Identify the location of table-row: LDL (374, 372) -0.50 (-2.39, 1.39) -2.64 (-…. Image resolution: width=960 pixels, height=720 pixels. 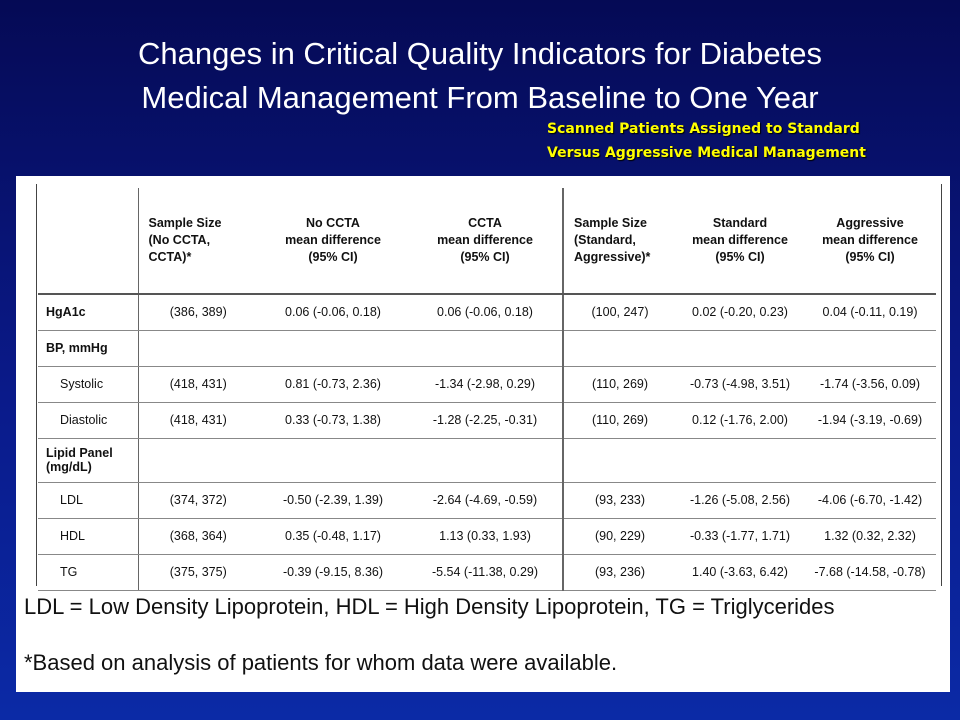
(487, 500).